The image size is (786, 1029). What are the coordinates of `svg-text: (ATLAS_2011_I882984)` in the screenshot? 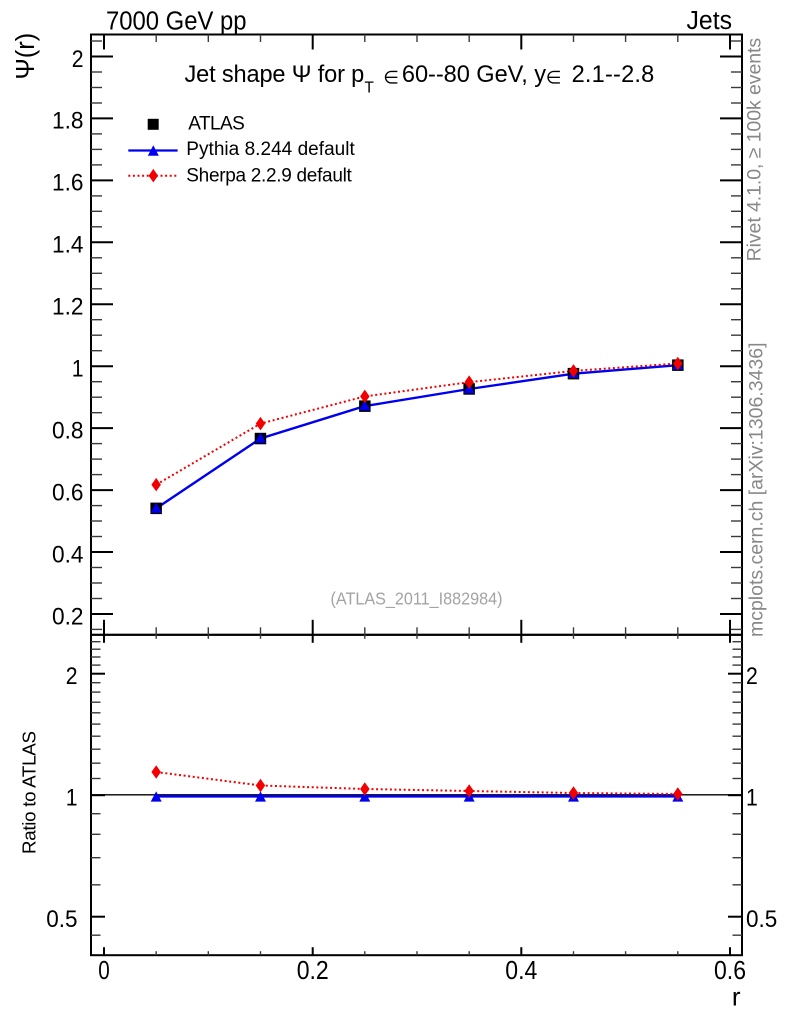 It's located at (417, 599).